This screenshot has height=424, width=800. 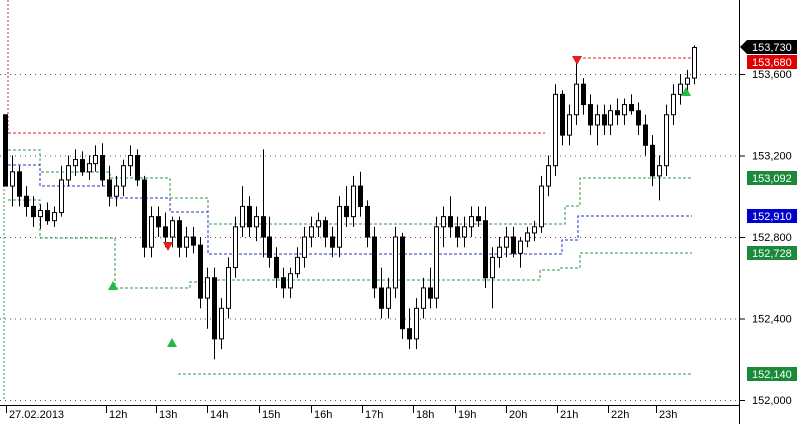 What do you see at coordinates (36, 415) in the screenshot?
I see `x-tick-label: 27.02.2013` at bounding box center [36, 415].